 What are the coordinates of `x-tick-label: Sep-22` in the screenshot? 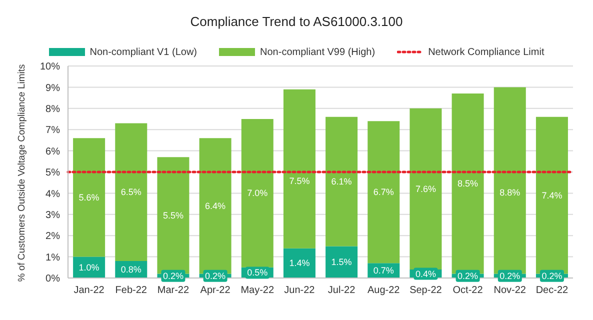 It's located at (426, 290).